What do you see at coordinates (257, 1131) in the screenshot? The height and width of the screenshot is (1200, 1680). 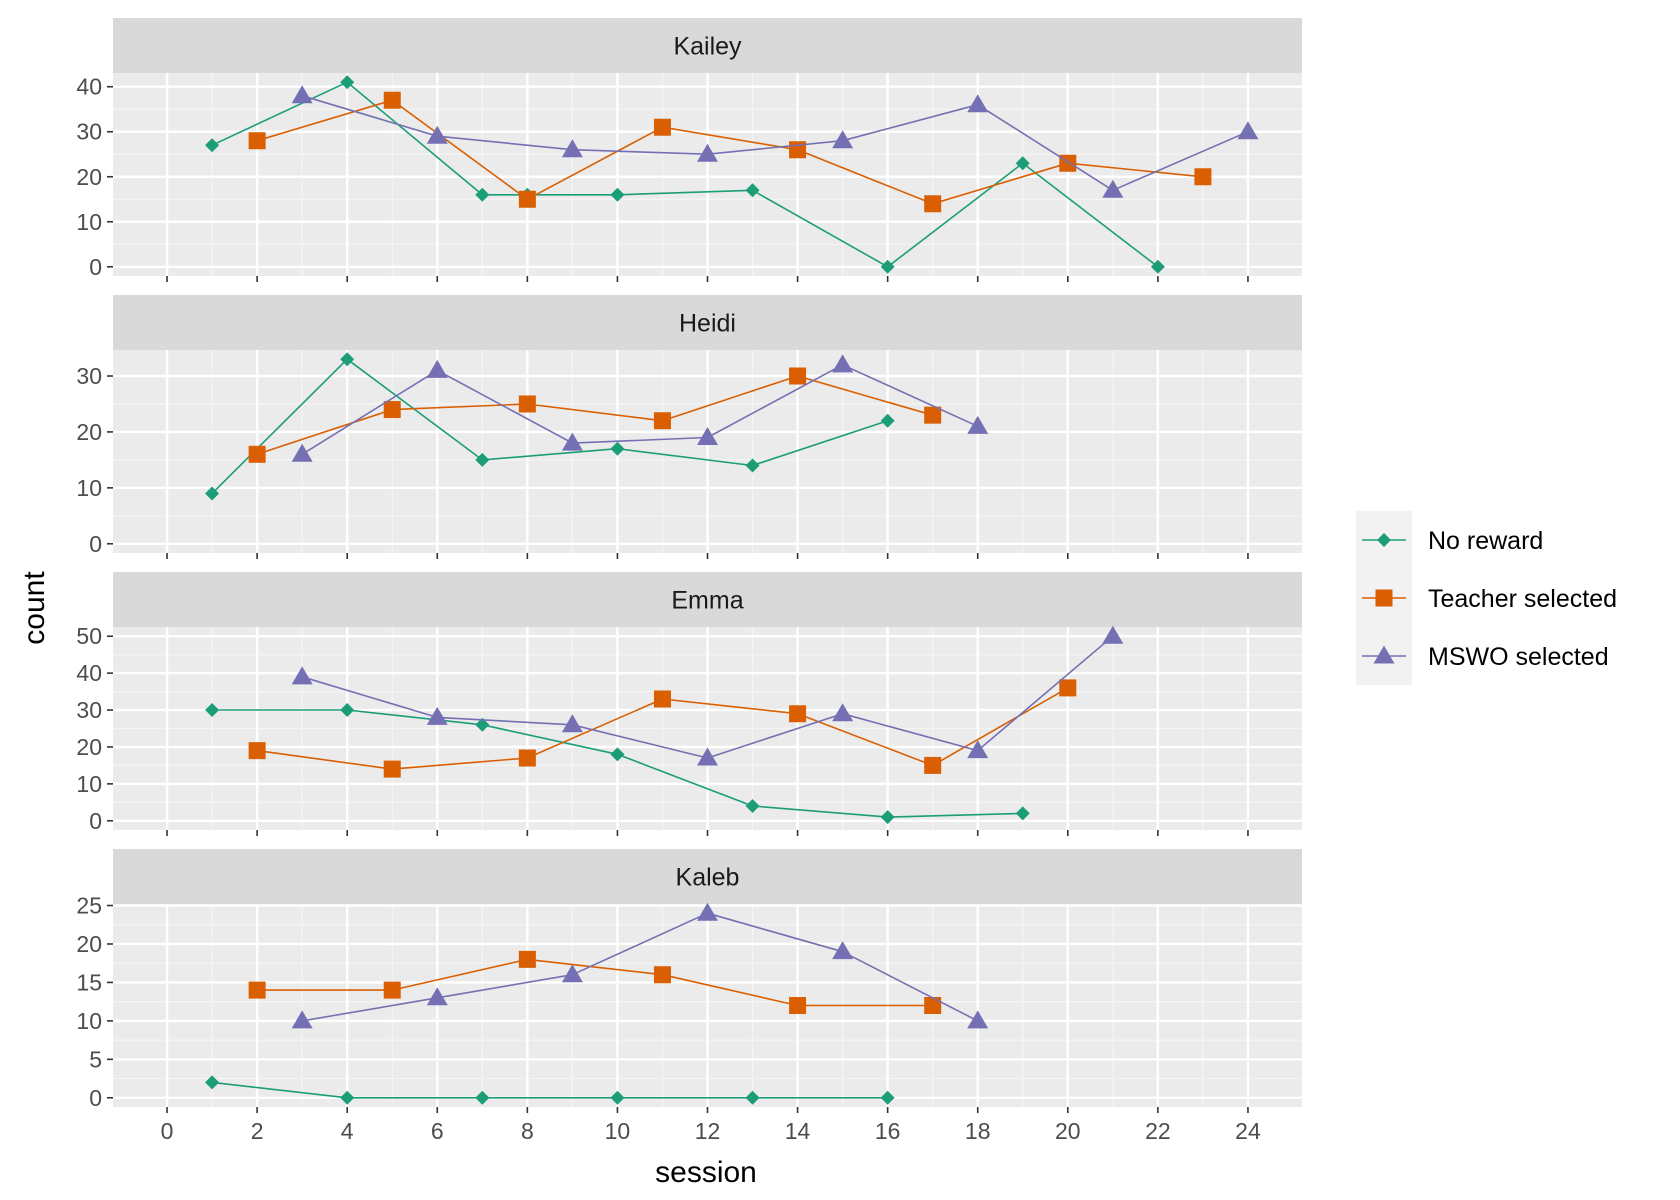 I see `x-tick-label: 2` at bounding box center [257, 1131].